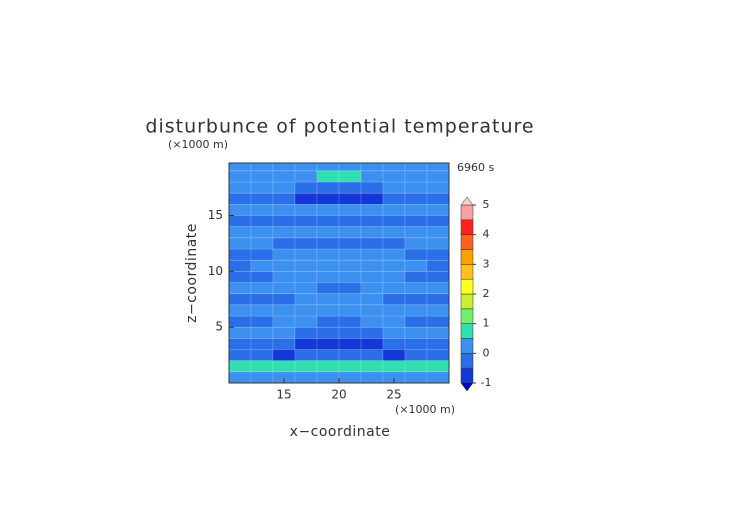 This screenshot has width=752, height=532. What do you see at coordinates (467, 201) in the screenshot?
I see `colorbar-over` at bounding box center [467, 201].